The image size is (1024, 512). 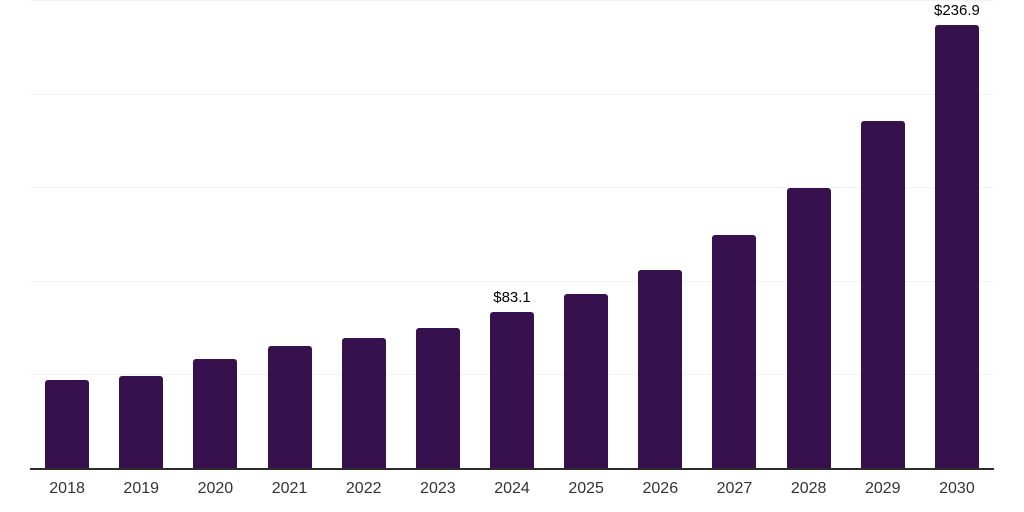 What do you see at coordinates (289, 488) in the screenshot?
I see `x-axis-label-2021: 2021` at bounding box center [289, 488].